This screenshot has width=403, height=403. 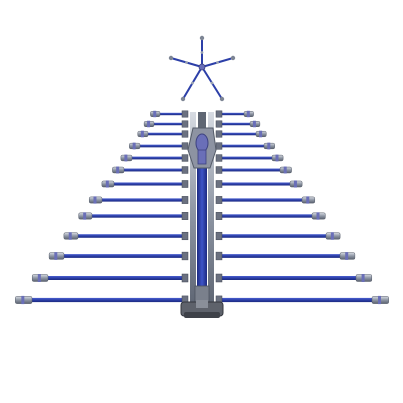 I want to click on right-rail, so click(x=211, y=212).